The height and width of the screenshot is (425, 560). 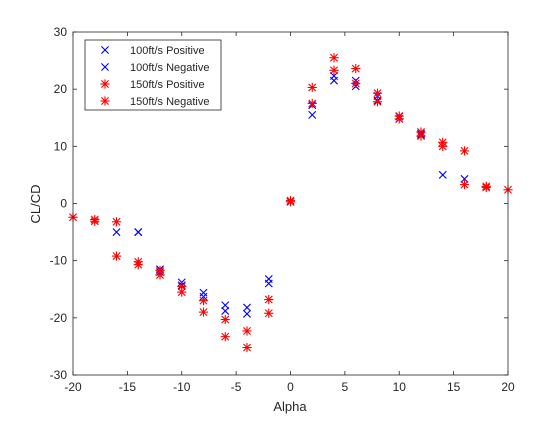 I want to click on y-tick-label: 20, so click(x=61, y=89).